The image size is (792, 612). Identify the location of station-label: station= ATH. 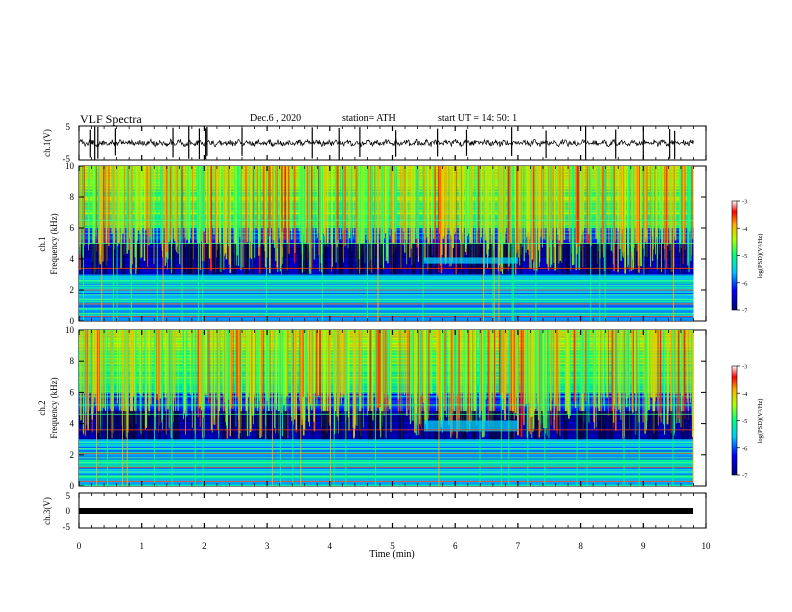
(369, 118).